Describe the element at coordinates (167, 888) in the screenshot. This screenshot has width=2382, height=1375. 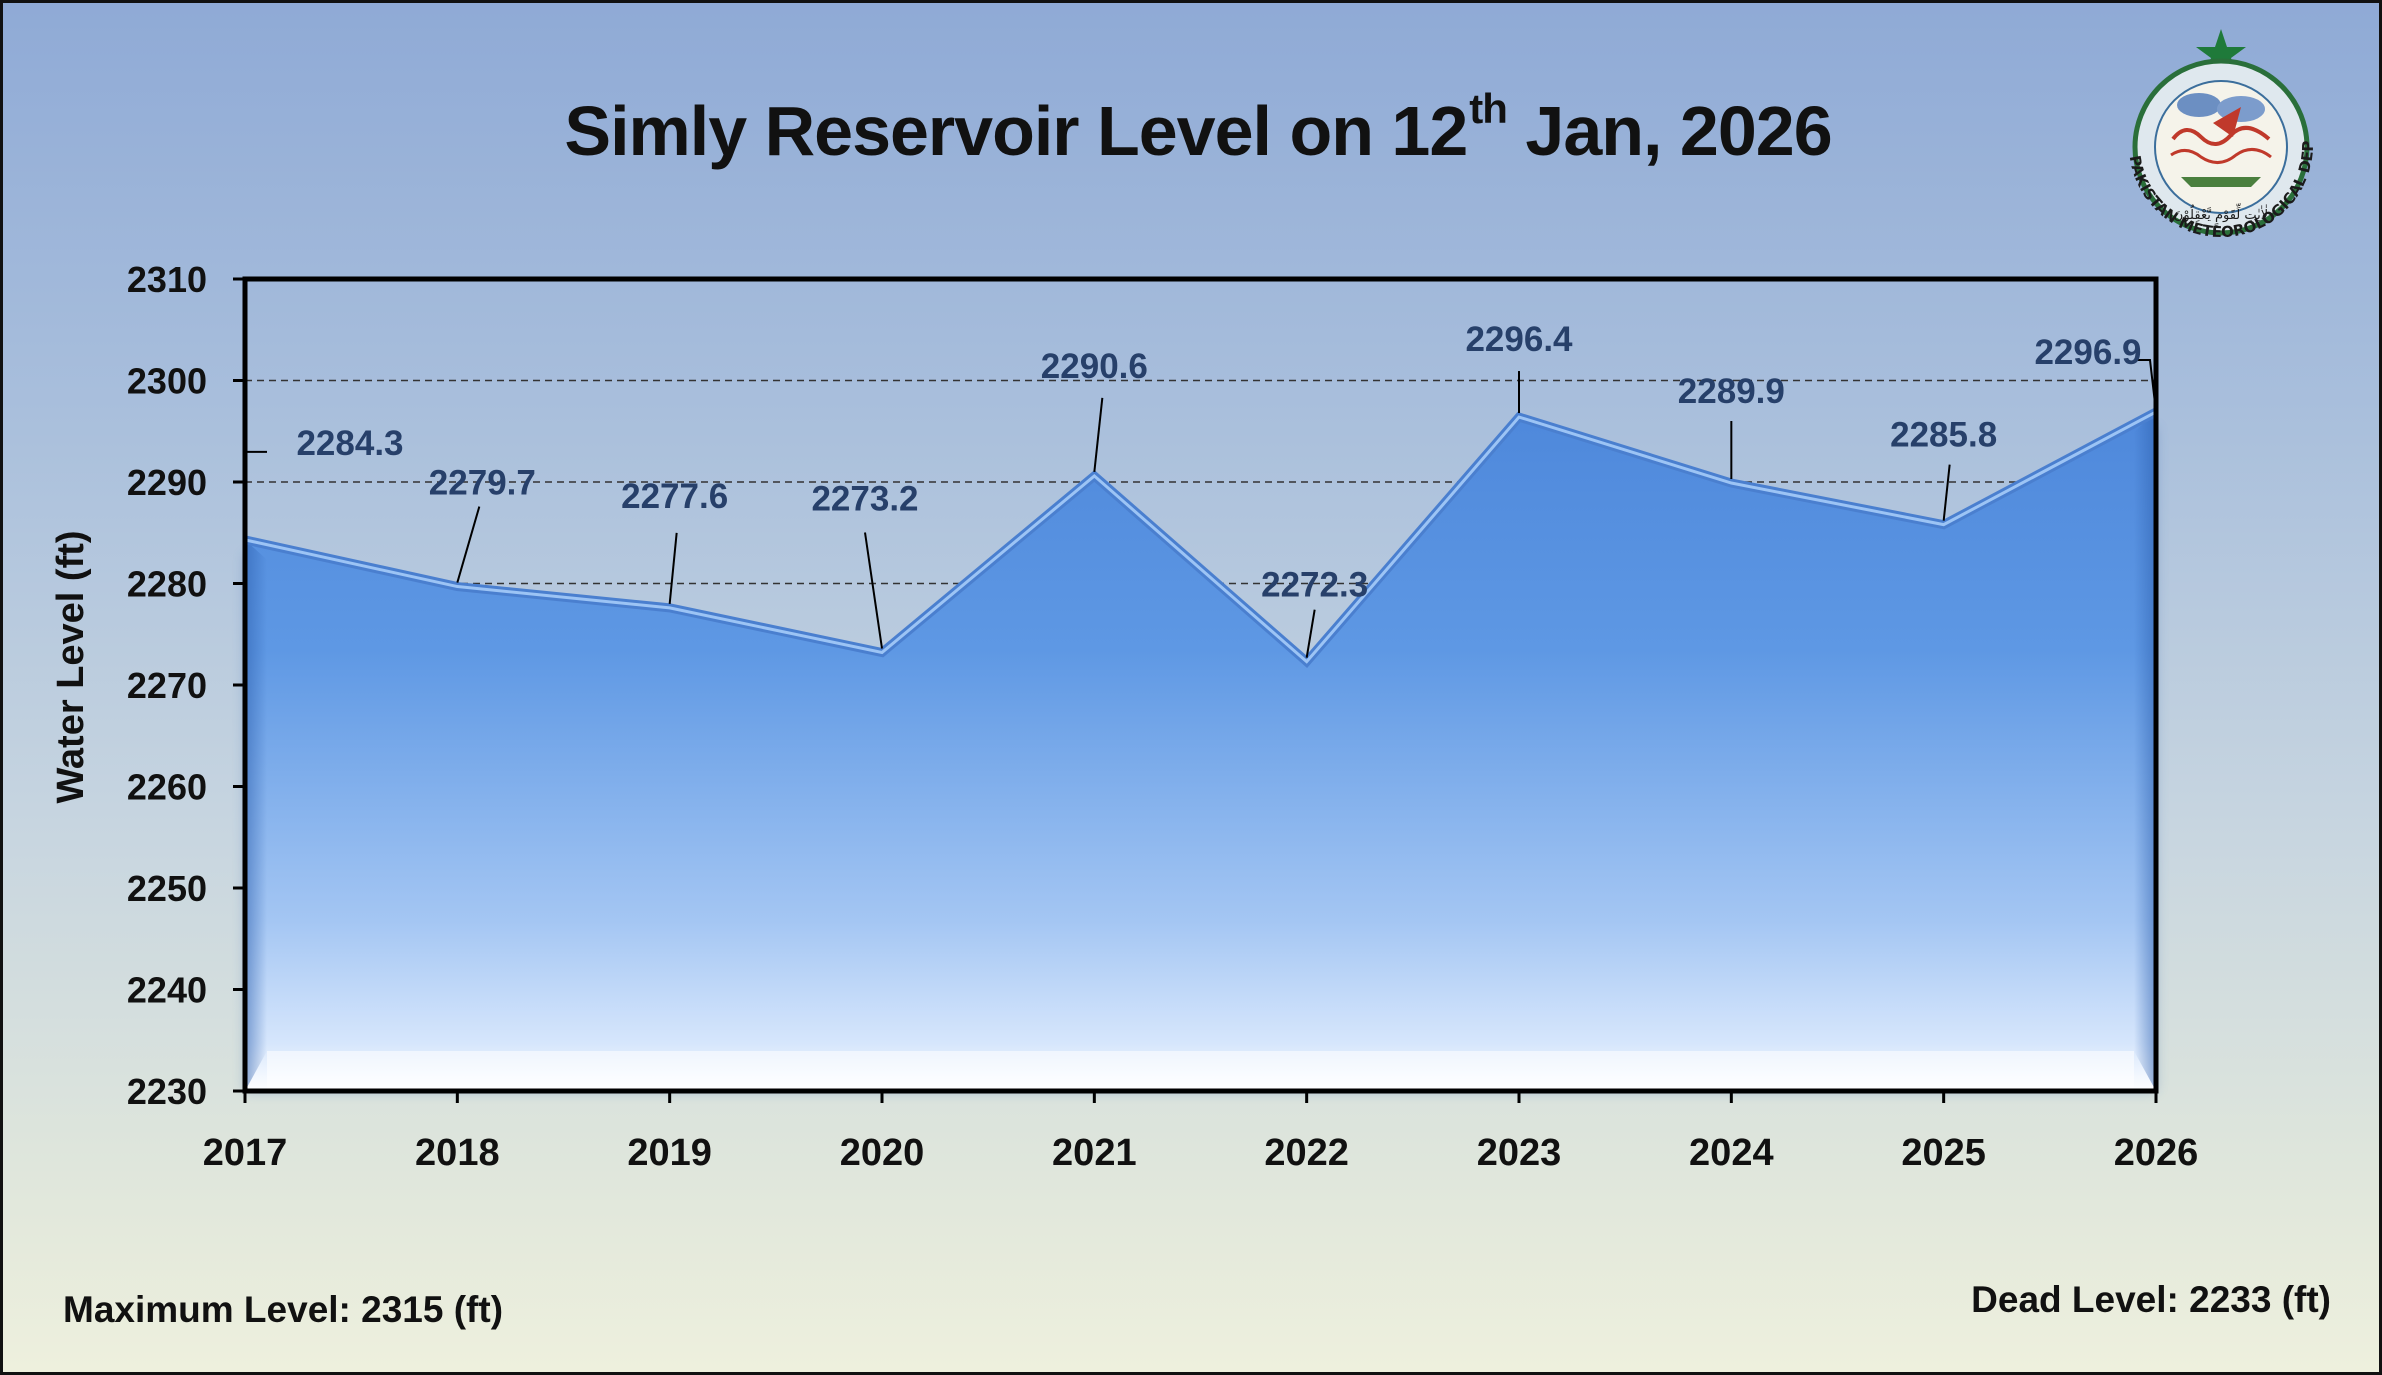
I see `y-tick-label: 2250` at that location.